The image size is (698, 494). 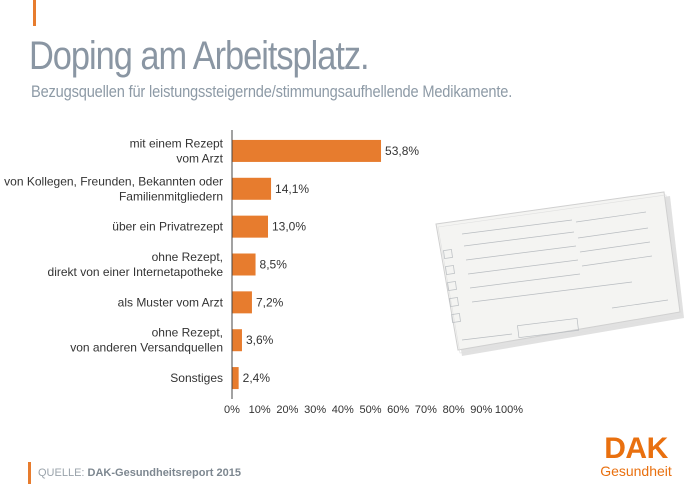 I want to click on value-label-0: 53,8%, so click(x=402, y=151).